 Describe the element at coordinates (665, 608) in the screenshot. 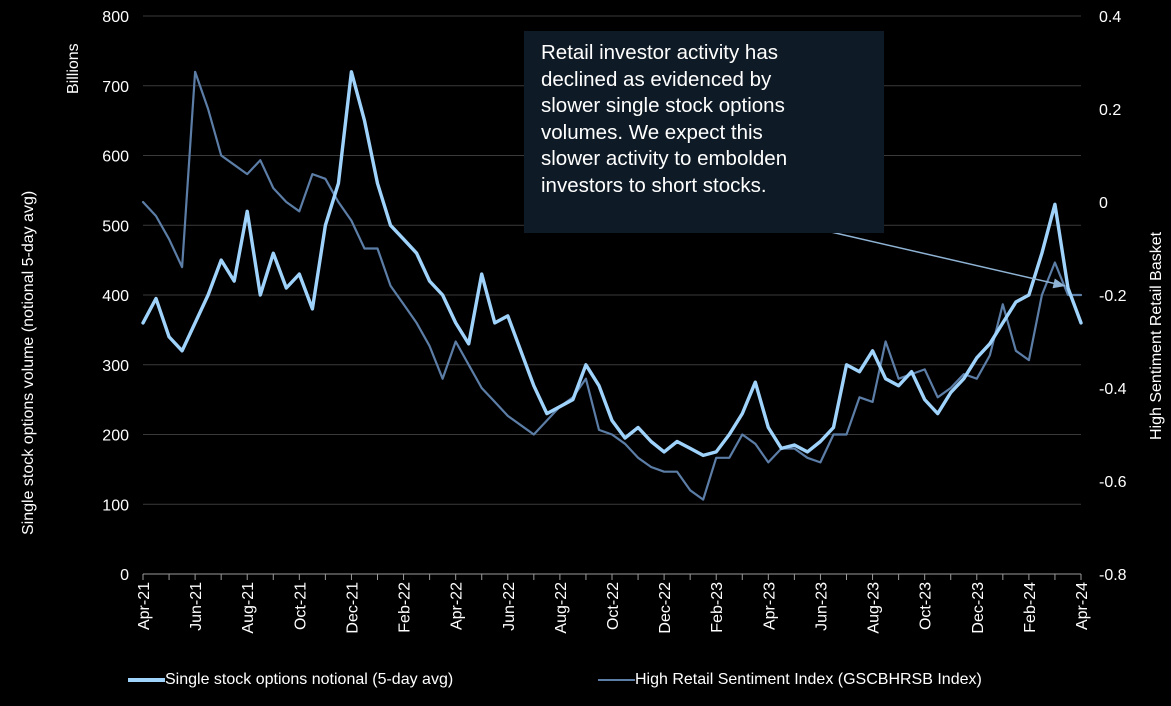

I see `x-tick-label: Dec-22` at that location.